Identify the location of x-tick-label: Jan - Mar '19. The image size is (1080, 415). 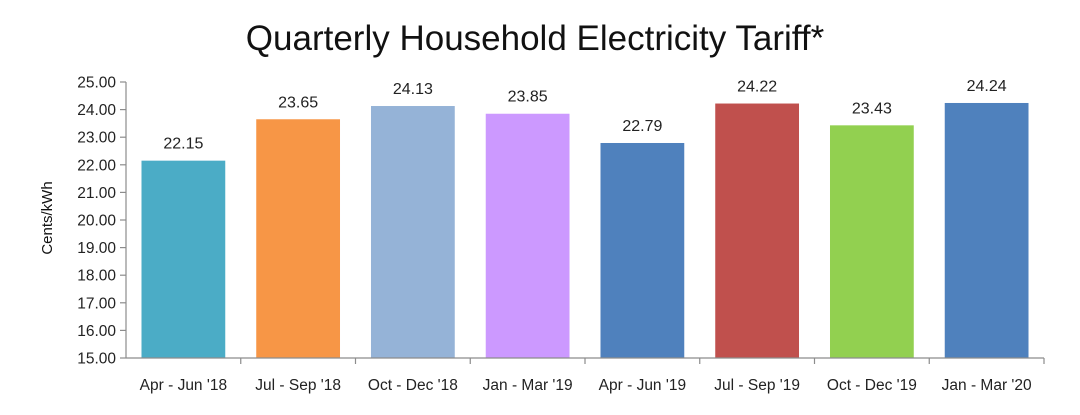
(528, 385).